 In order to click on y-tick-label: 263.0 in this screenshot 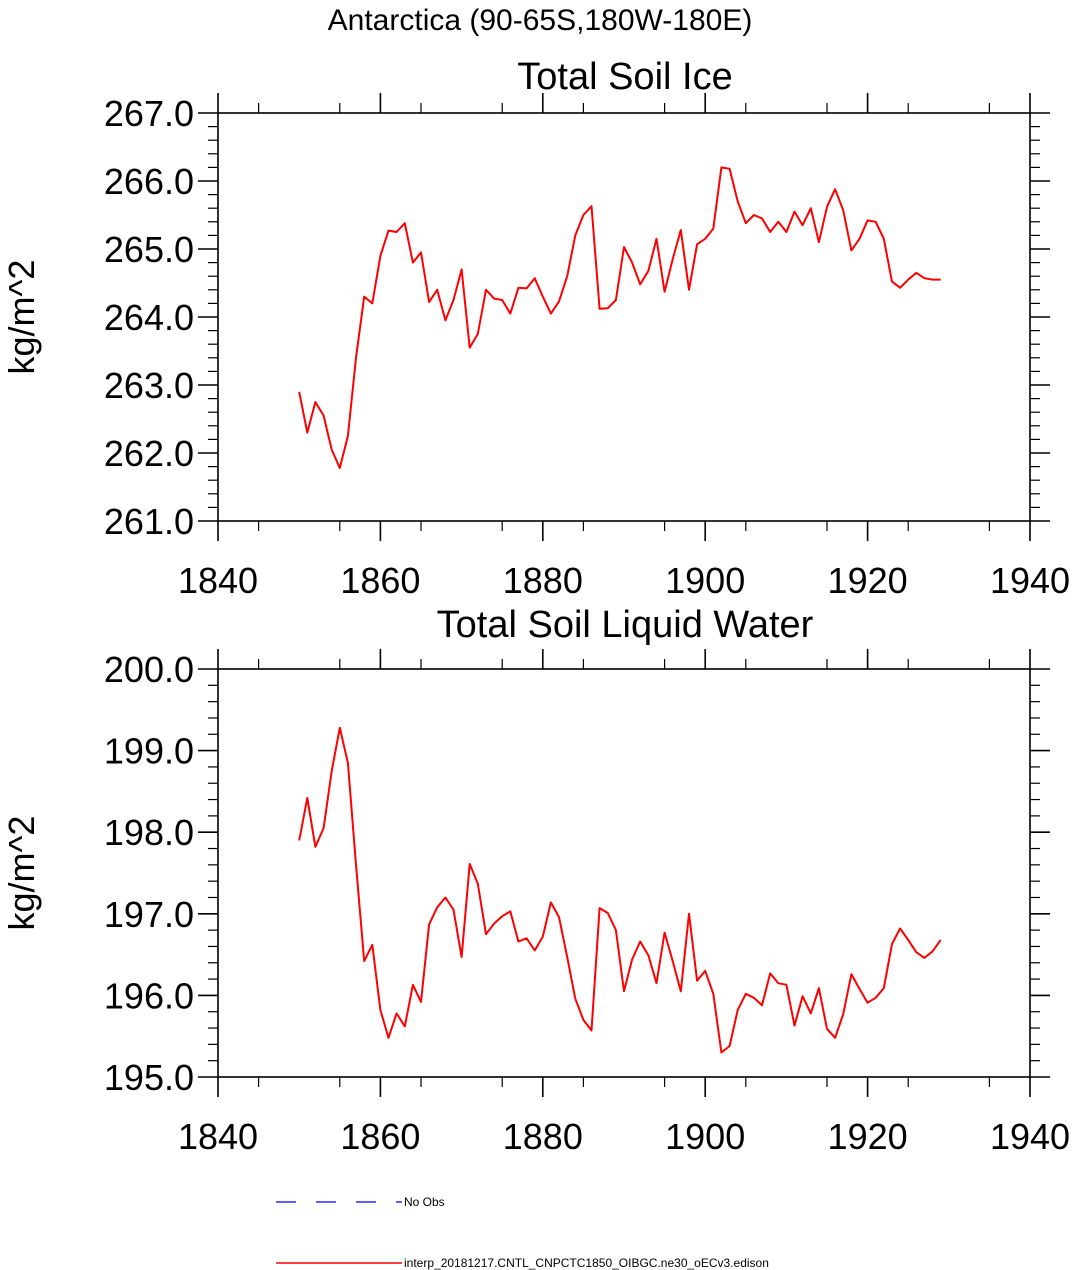, I will do `click(149, 385)`.